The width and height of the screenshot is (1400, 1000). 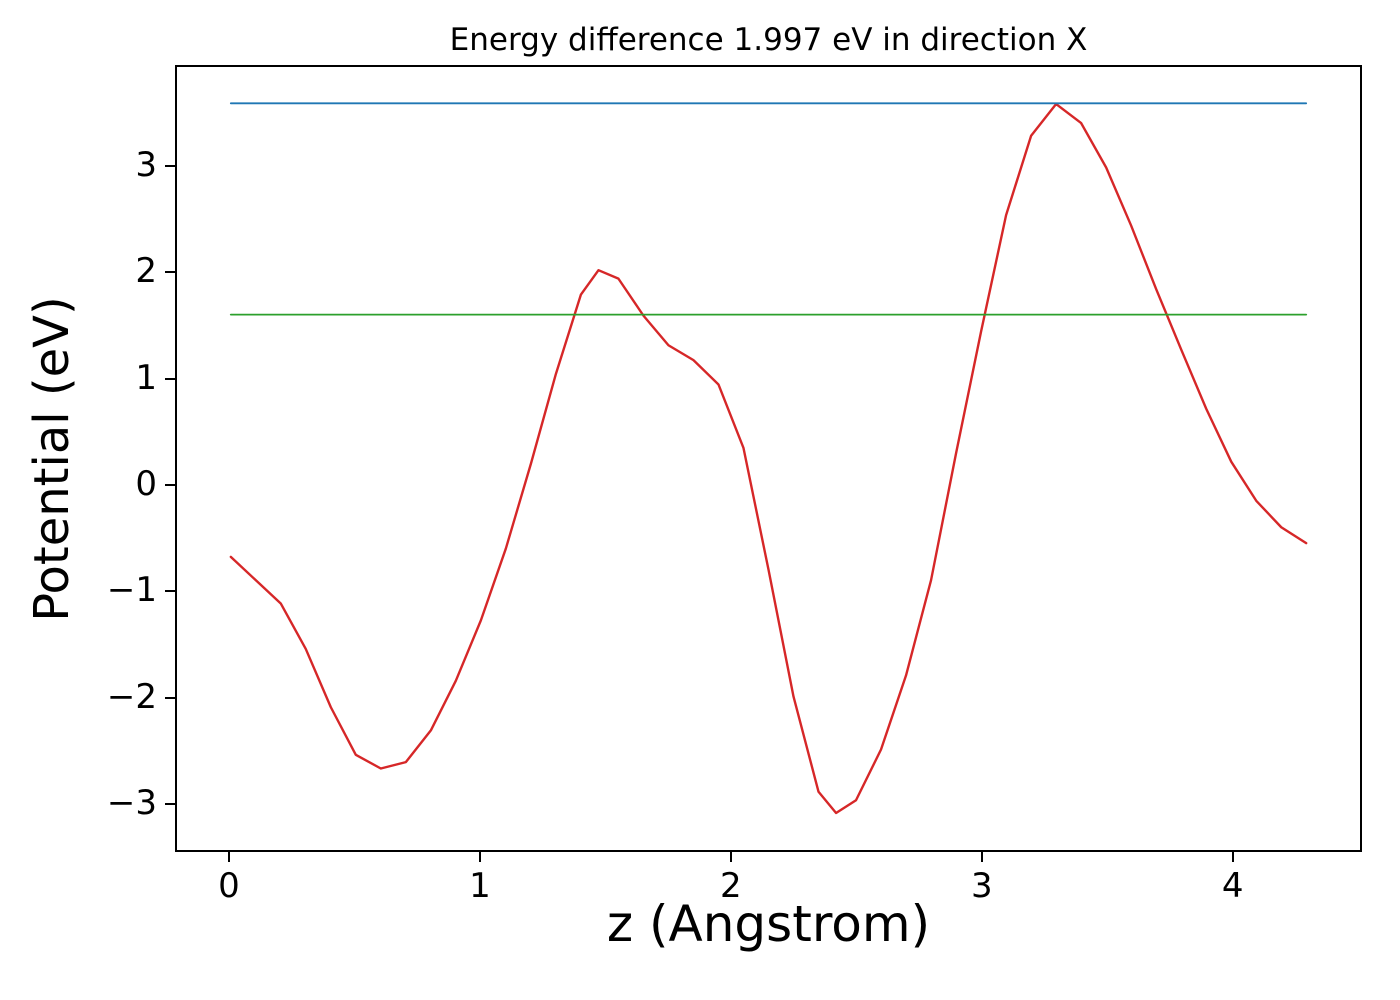 What do you see at coordinates (229, 886) in the screenshot?
I see `x-tick-label: 0` at bounding box center [229, 886].